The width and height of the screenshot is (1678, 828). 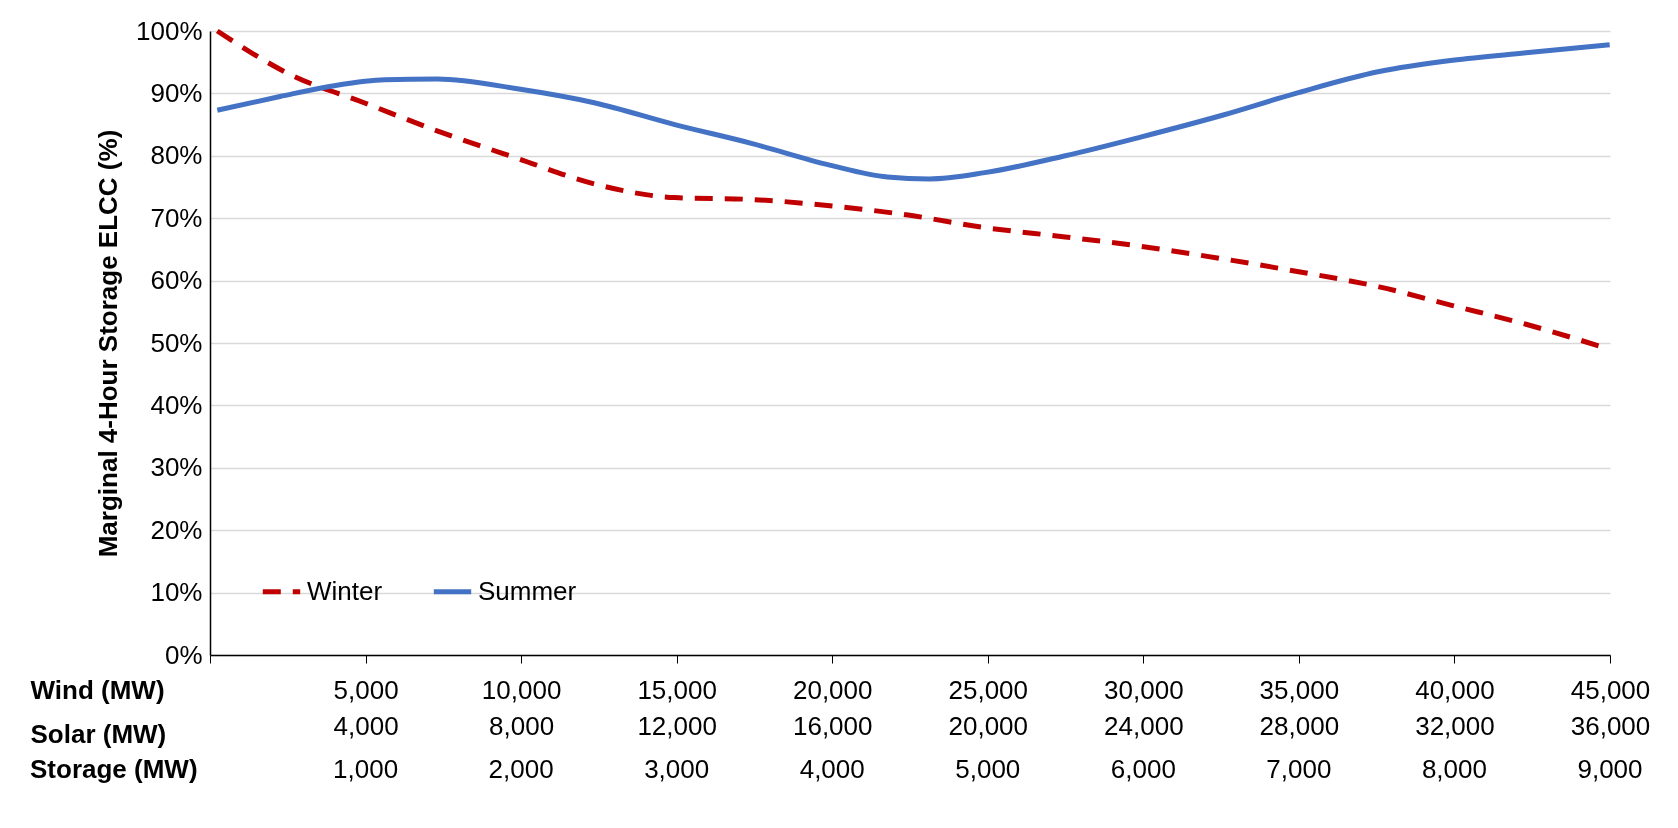 I want to click on x-tick-label: 35,000, so click(x=1299, y=689).